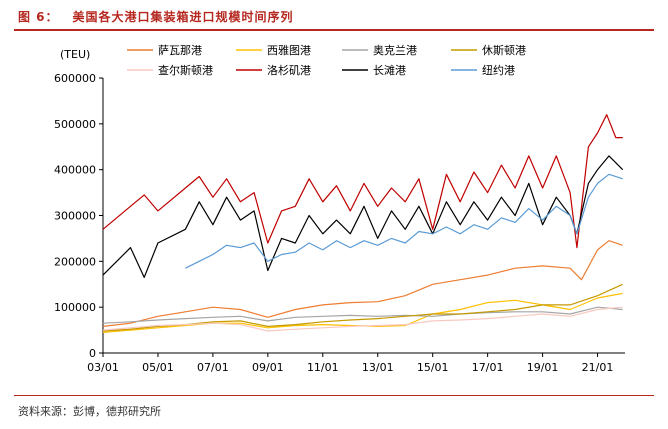  What do you see at coordinates (504, 50) in the screenshot?
I see `legend-label: 休斯顿港` at bounding box center [504, 50].